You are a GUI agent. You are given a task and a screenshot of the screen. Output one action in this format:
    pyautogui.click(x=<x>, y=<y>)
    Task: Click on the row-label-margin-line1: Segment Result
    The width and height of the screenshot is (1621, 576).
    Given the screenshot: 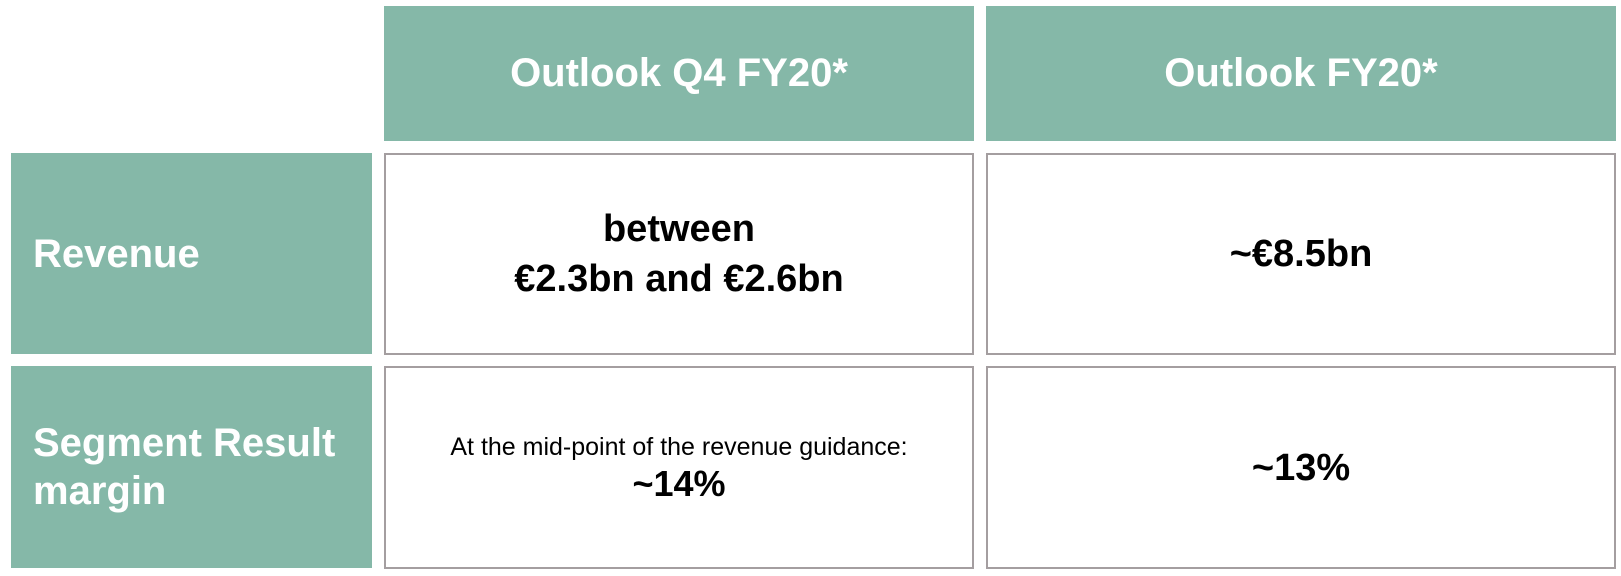 What is the action you would take?
    pyautogui.click(x=184, y=443)
    